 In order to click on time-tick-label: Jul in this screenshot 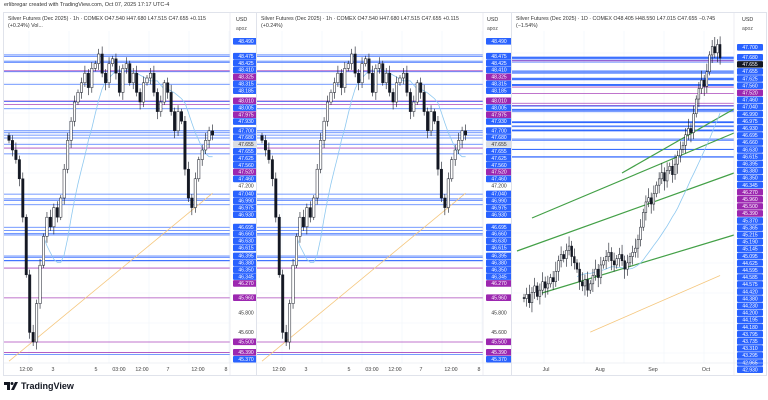, I will do `click(546, 370)`.